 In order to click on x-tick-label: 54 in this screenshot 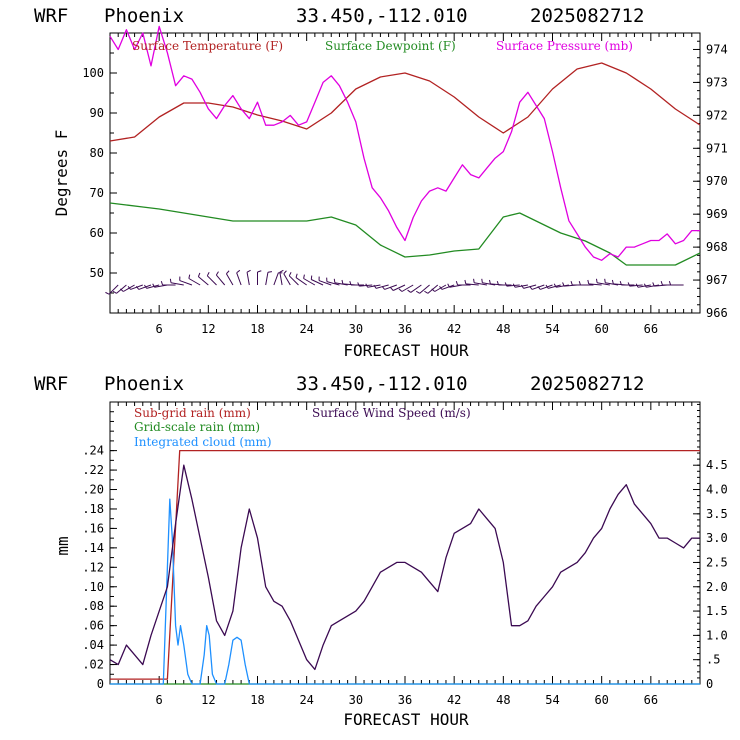, I will do `click(552, 329)`.